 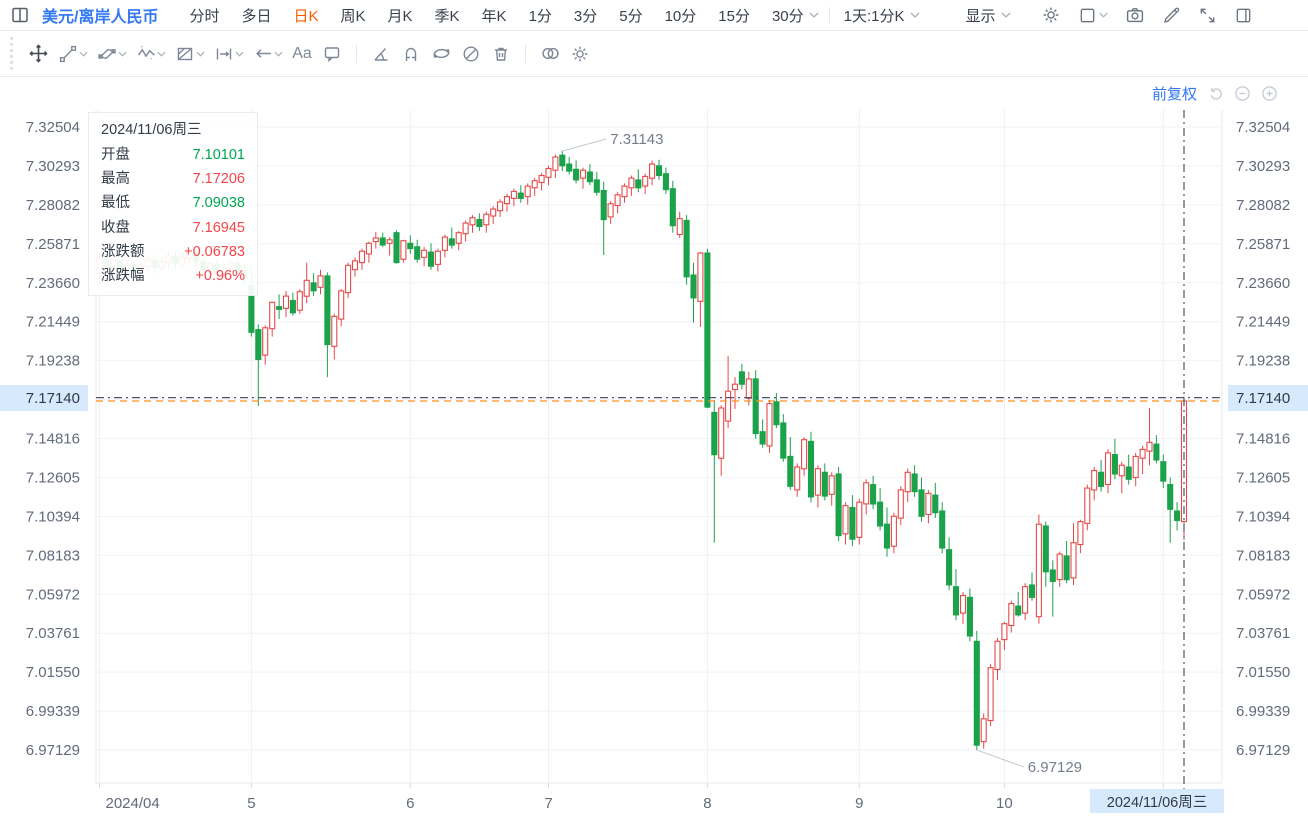 I want to click on display-menu: 显示, so click(x=988, y=15).